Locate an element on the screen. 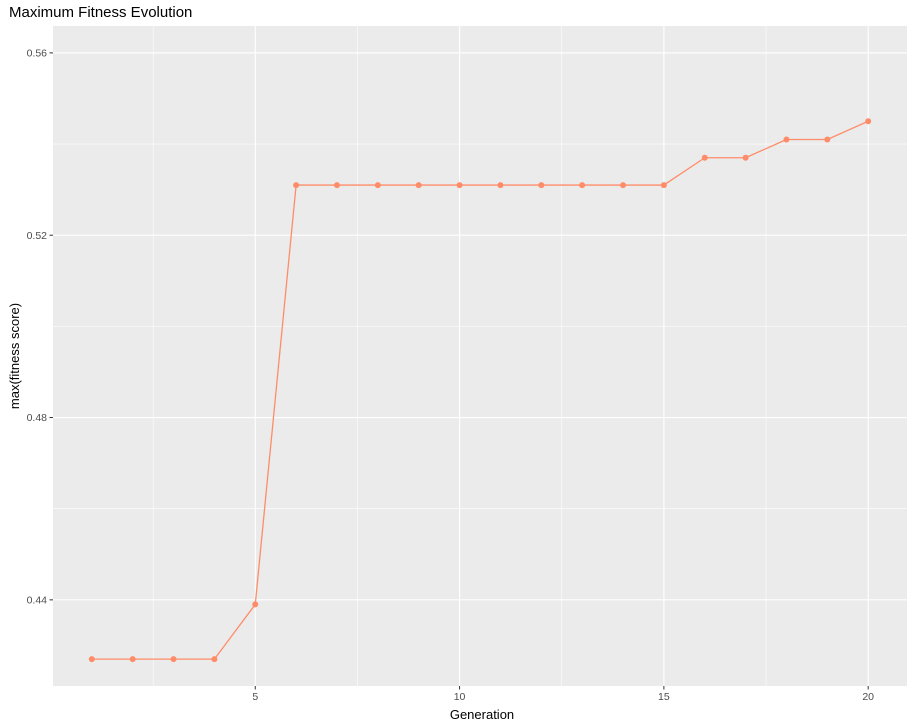  y-tick-label: 0.52 is located at coordinates (37, 236).